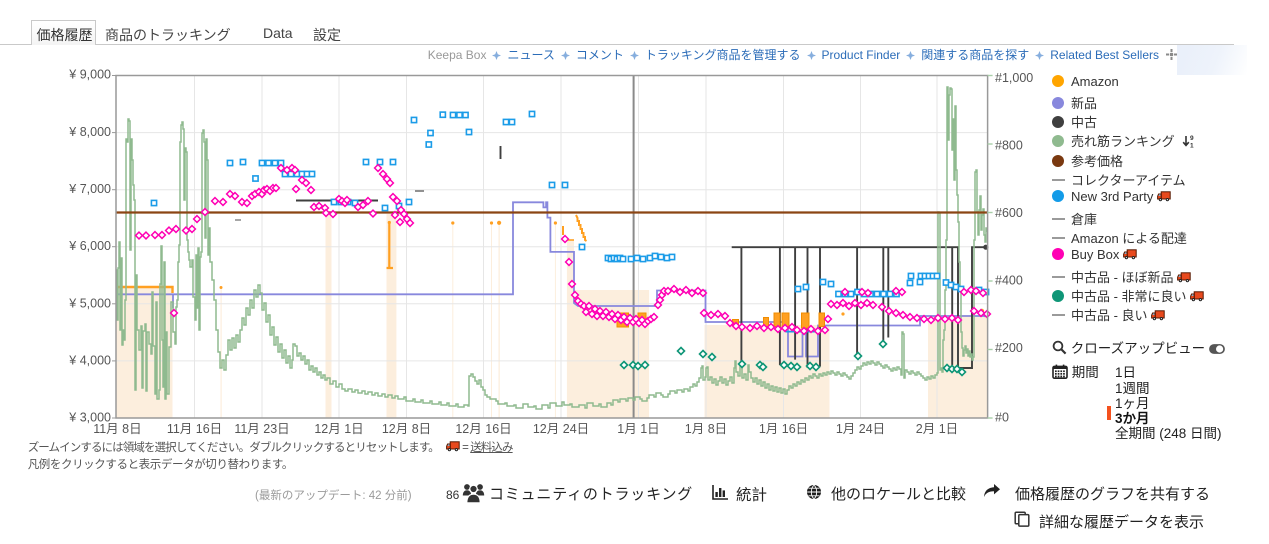 The width and height of the screenshot is (1269, 544). Describe the element at coordinates (89, 132) in the screenshot. I see `svg-text: ¥ 8,000` at that location.